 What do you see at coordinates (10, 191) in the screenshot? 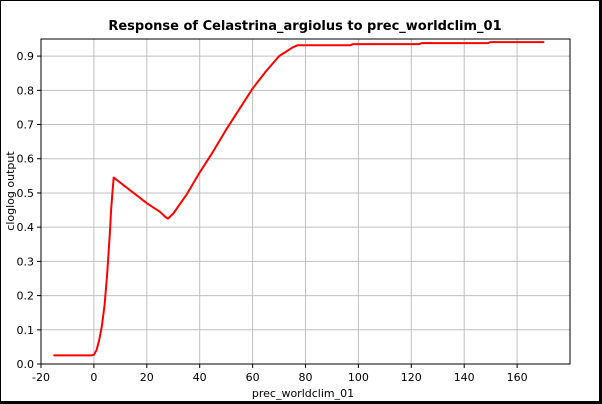
I see `y-axis-label: cloglog output` at bounding box center [10, 191].